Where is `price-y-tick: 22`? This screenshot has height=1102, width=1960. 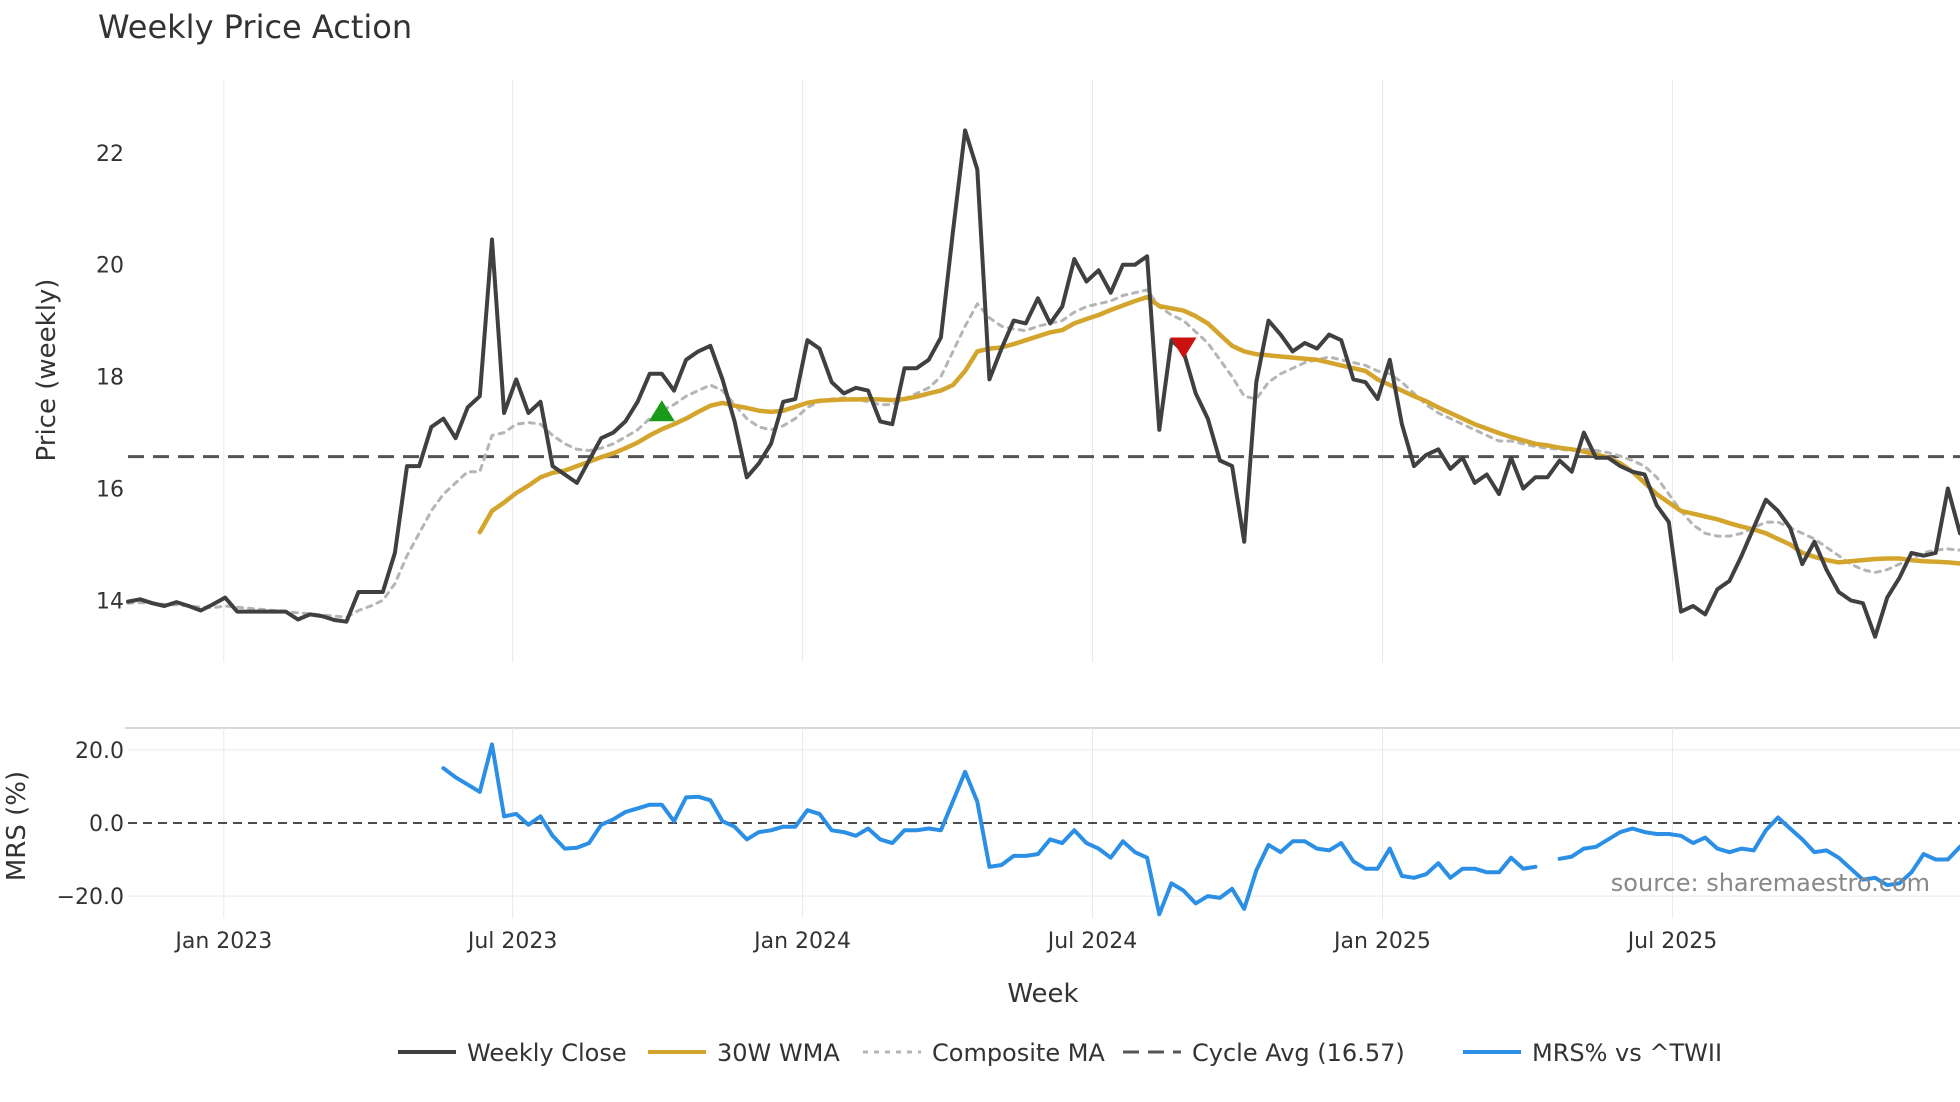 price-y-tick: 22 is located at coordinates (110, 154).